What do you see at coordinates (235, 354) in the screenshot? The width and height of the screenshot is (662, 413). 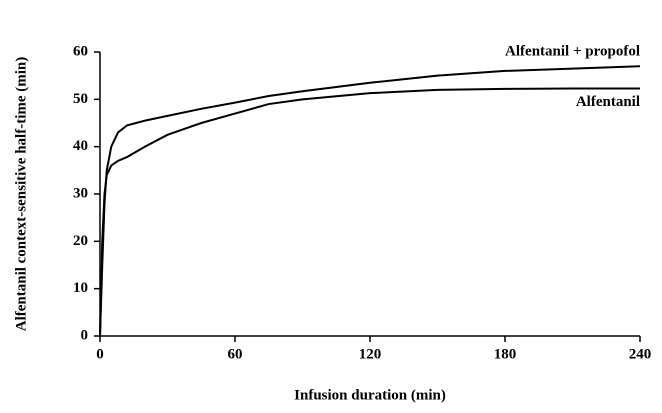 I see `x-tick-label: 60` at bounding box center [235, 354].